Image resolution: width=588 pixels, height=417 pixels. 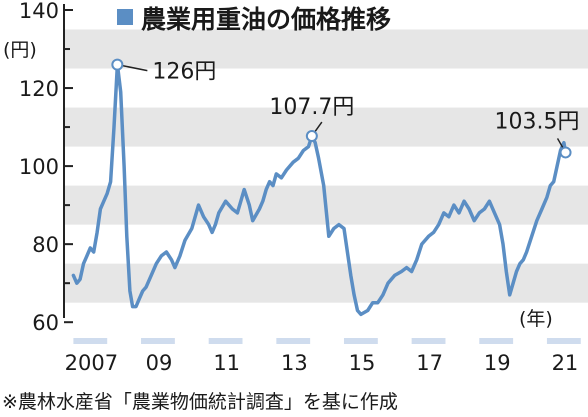 I want to click on callout-label: 126円, so click(x=184, y=72).